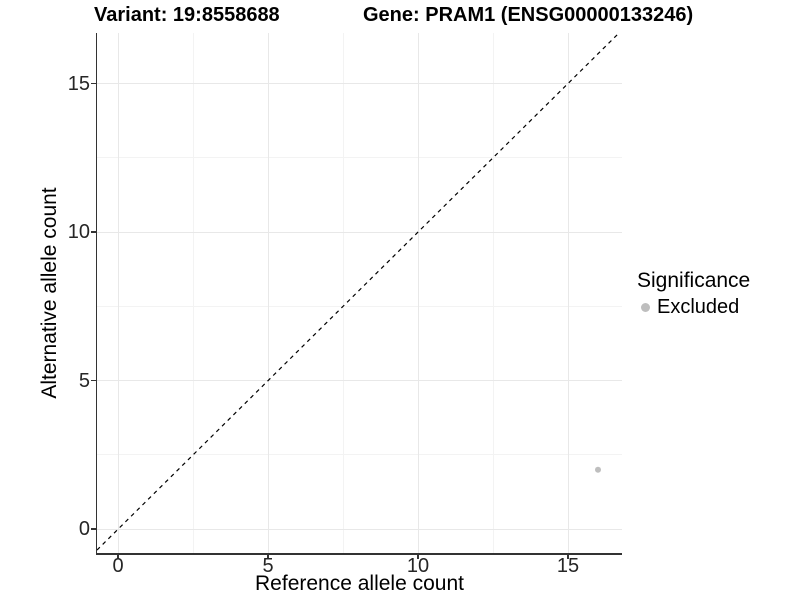 Image resolution: width=800 pixels, height=600 pixels. What do you see at coordinates (187, 15) in the screenshot?
I see `plot-title-variant: Variant: 19:8558688` at bounding box center [187, 15].